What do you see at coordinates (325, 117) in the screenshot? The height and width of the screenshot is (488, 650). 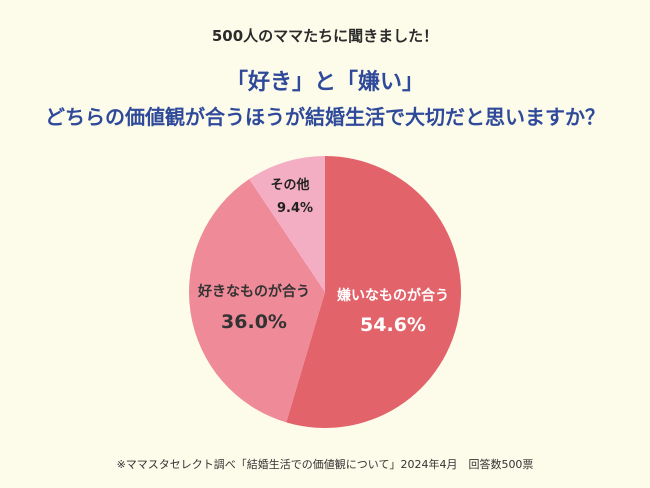 I see `chart-title-line-2: どちらの価値観が合うほうが結婚生活で大切だと思いますか？` at bounding box center [325, 117].